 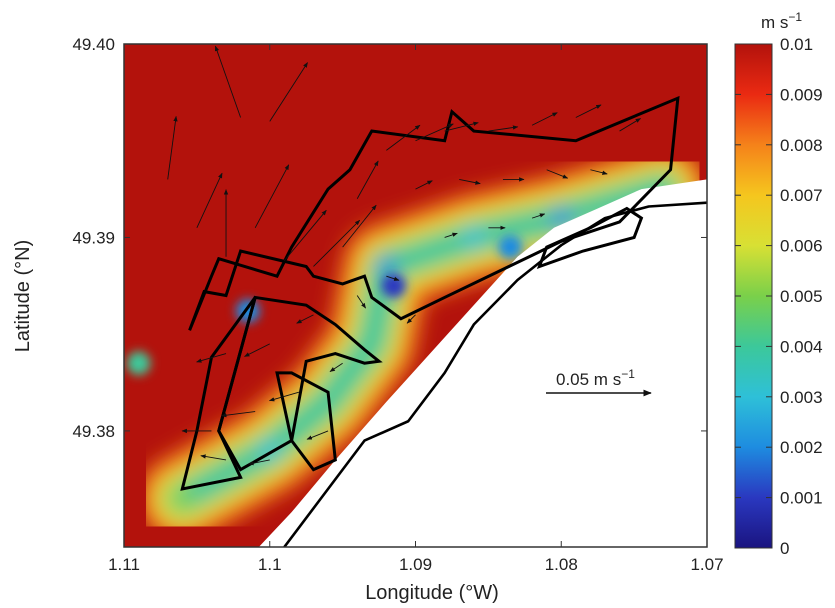 I want to click on x-tick-label: 1.09, so click(x=415, y=564).